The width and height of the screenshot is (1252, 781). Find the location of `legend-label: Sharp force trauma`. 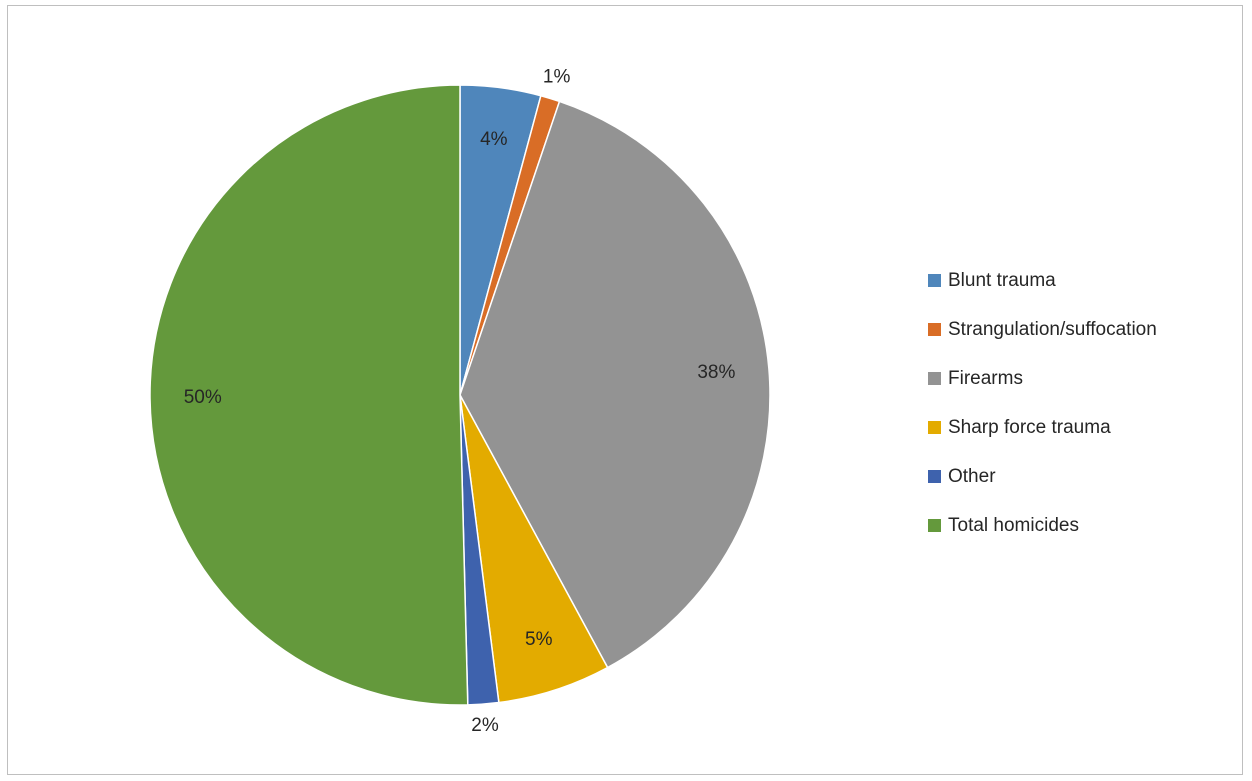

legend-label: Sharp force trauma is located at coordinates (1029, 427).